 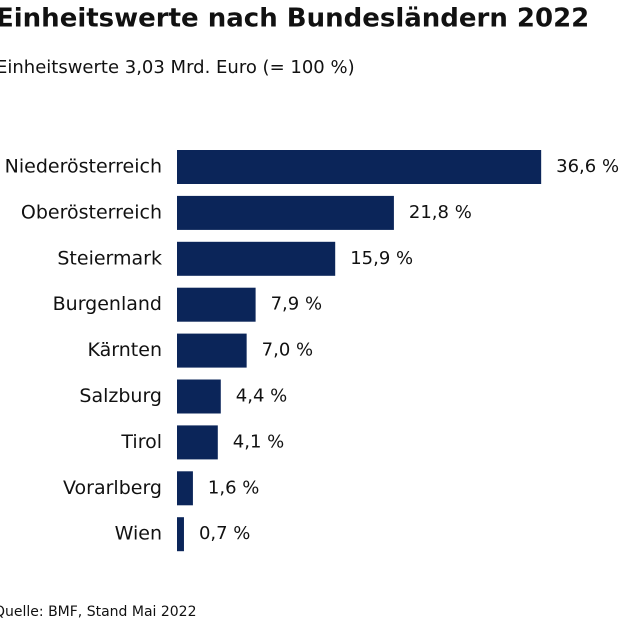 What do you see at coordinates (98, 612) in the screenshot?
I see `source: Quelle: BMF, Stand Mai 2022` at bounding box center [98, 612].